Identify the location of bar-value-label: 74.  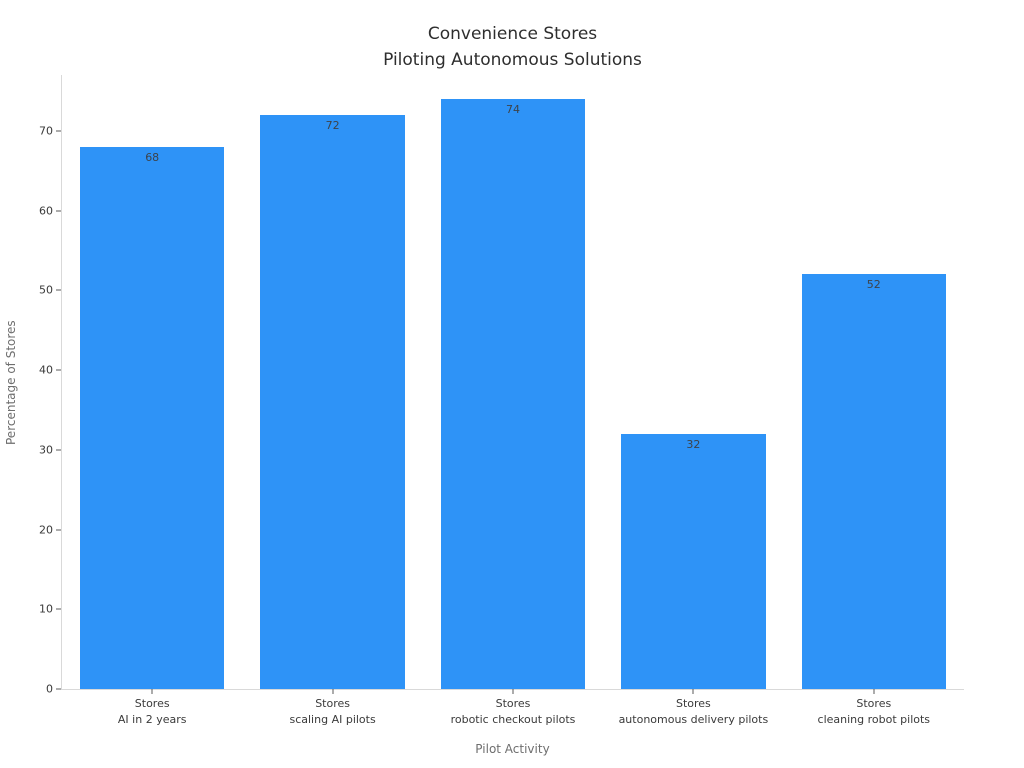
(512, 109).